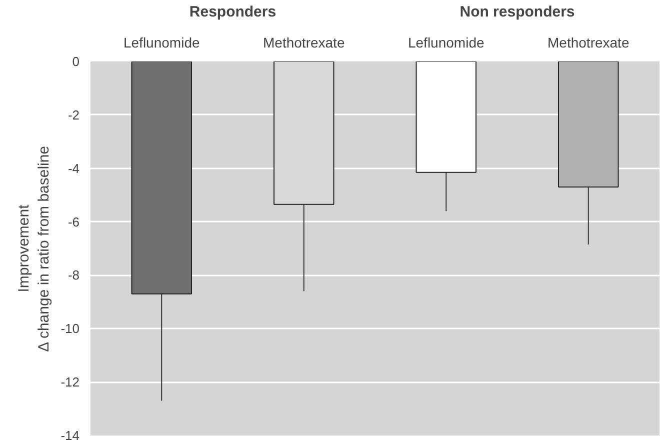 The width and height of the screenshot is (664, 440). Describe the element at coordinates (74, 275) in the screenshot. I see `y-tick-label: -8` at that location.